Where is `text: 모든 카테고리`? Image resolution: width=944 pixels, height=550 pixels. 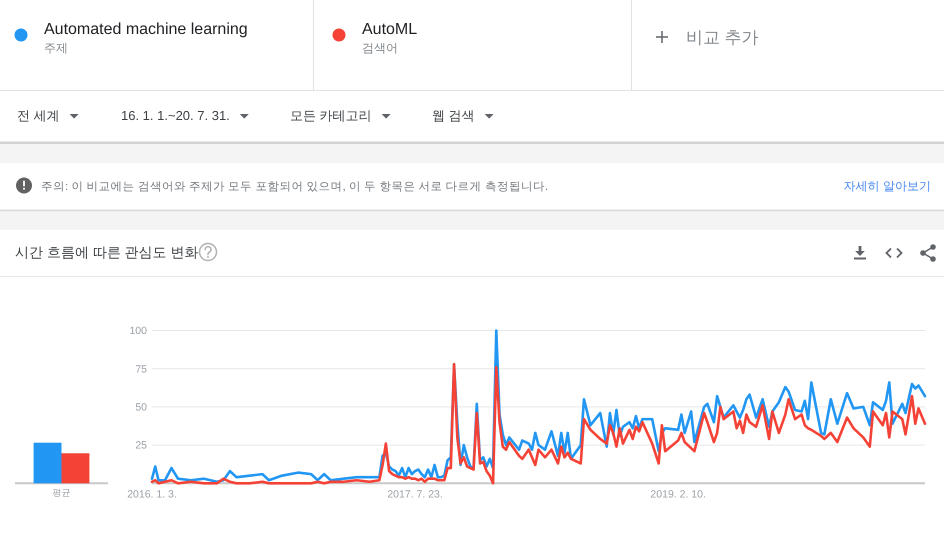 text: 모든 카테고리 is located at coordinates (331, 115).